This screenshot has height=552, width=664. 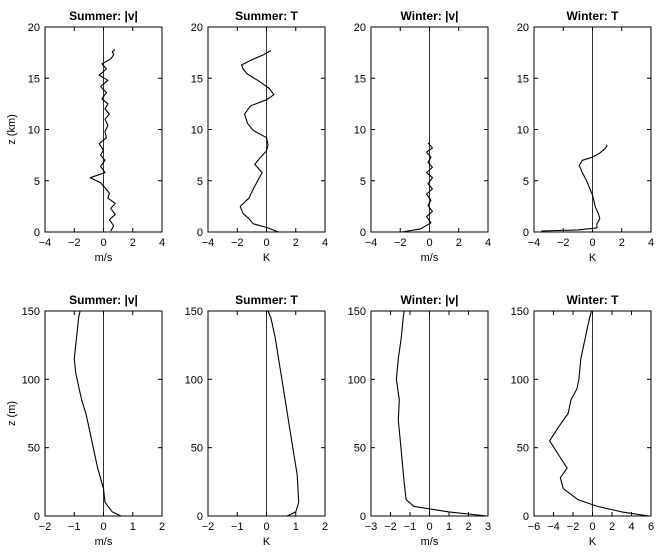 I want to click on panel-5: Summer: |v| −2 −1 0 1 2 0 50 100 150 m/s z (m), so click(x=85, y=420).